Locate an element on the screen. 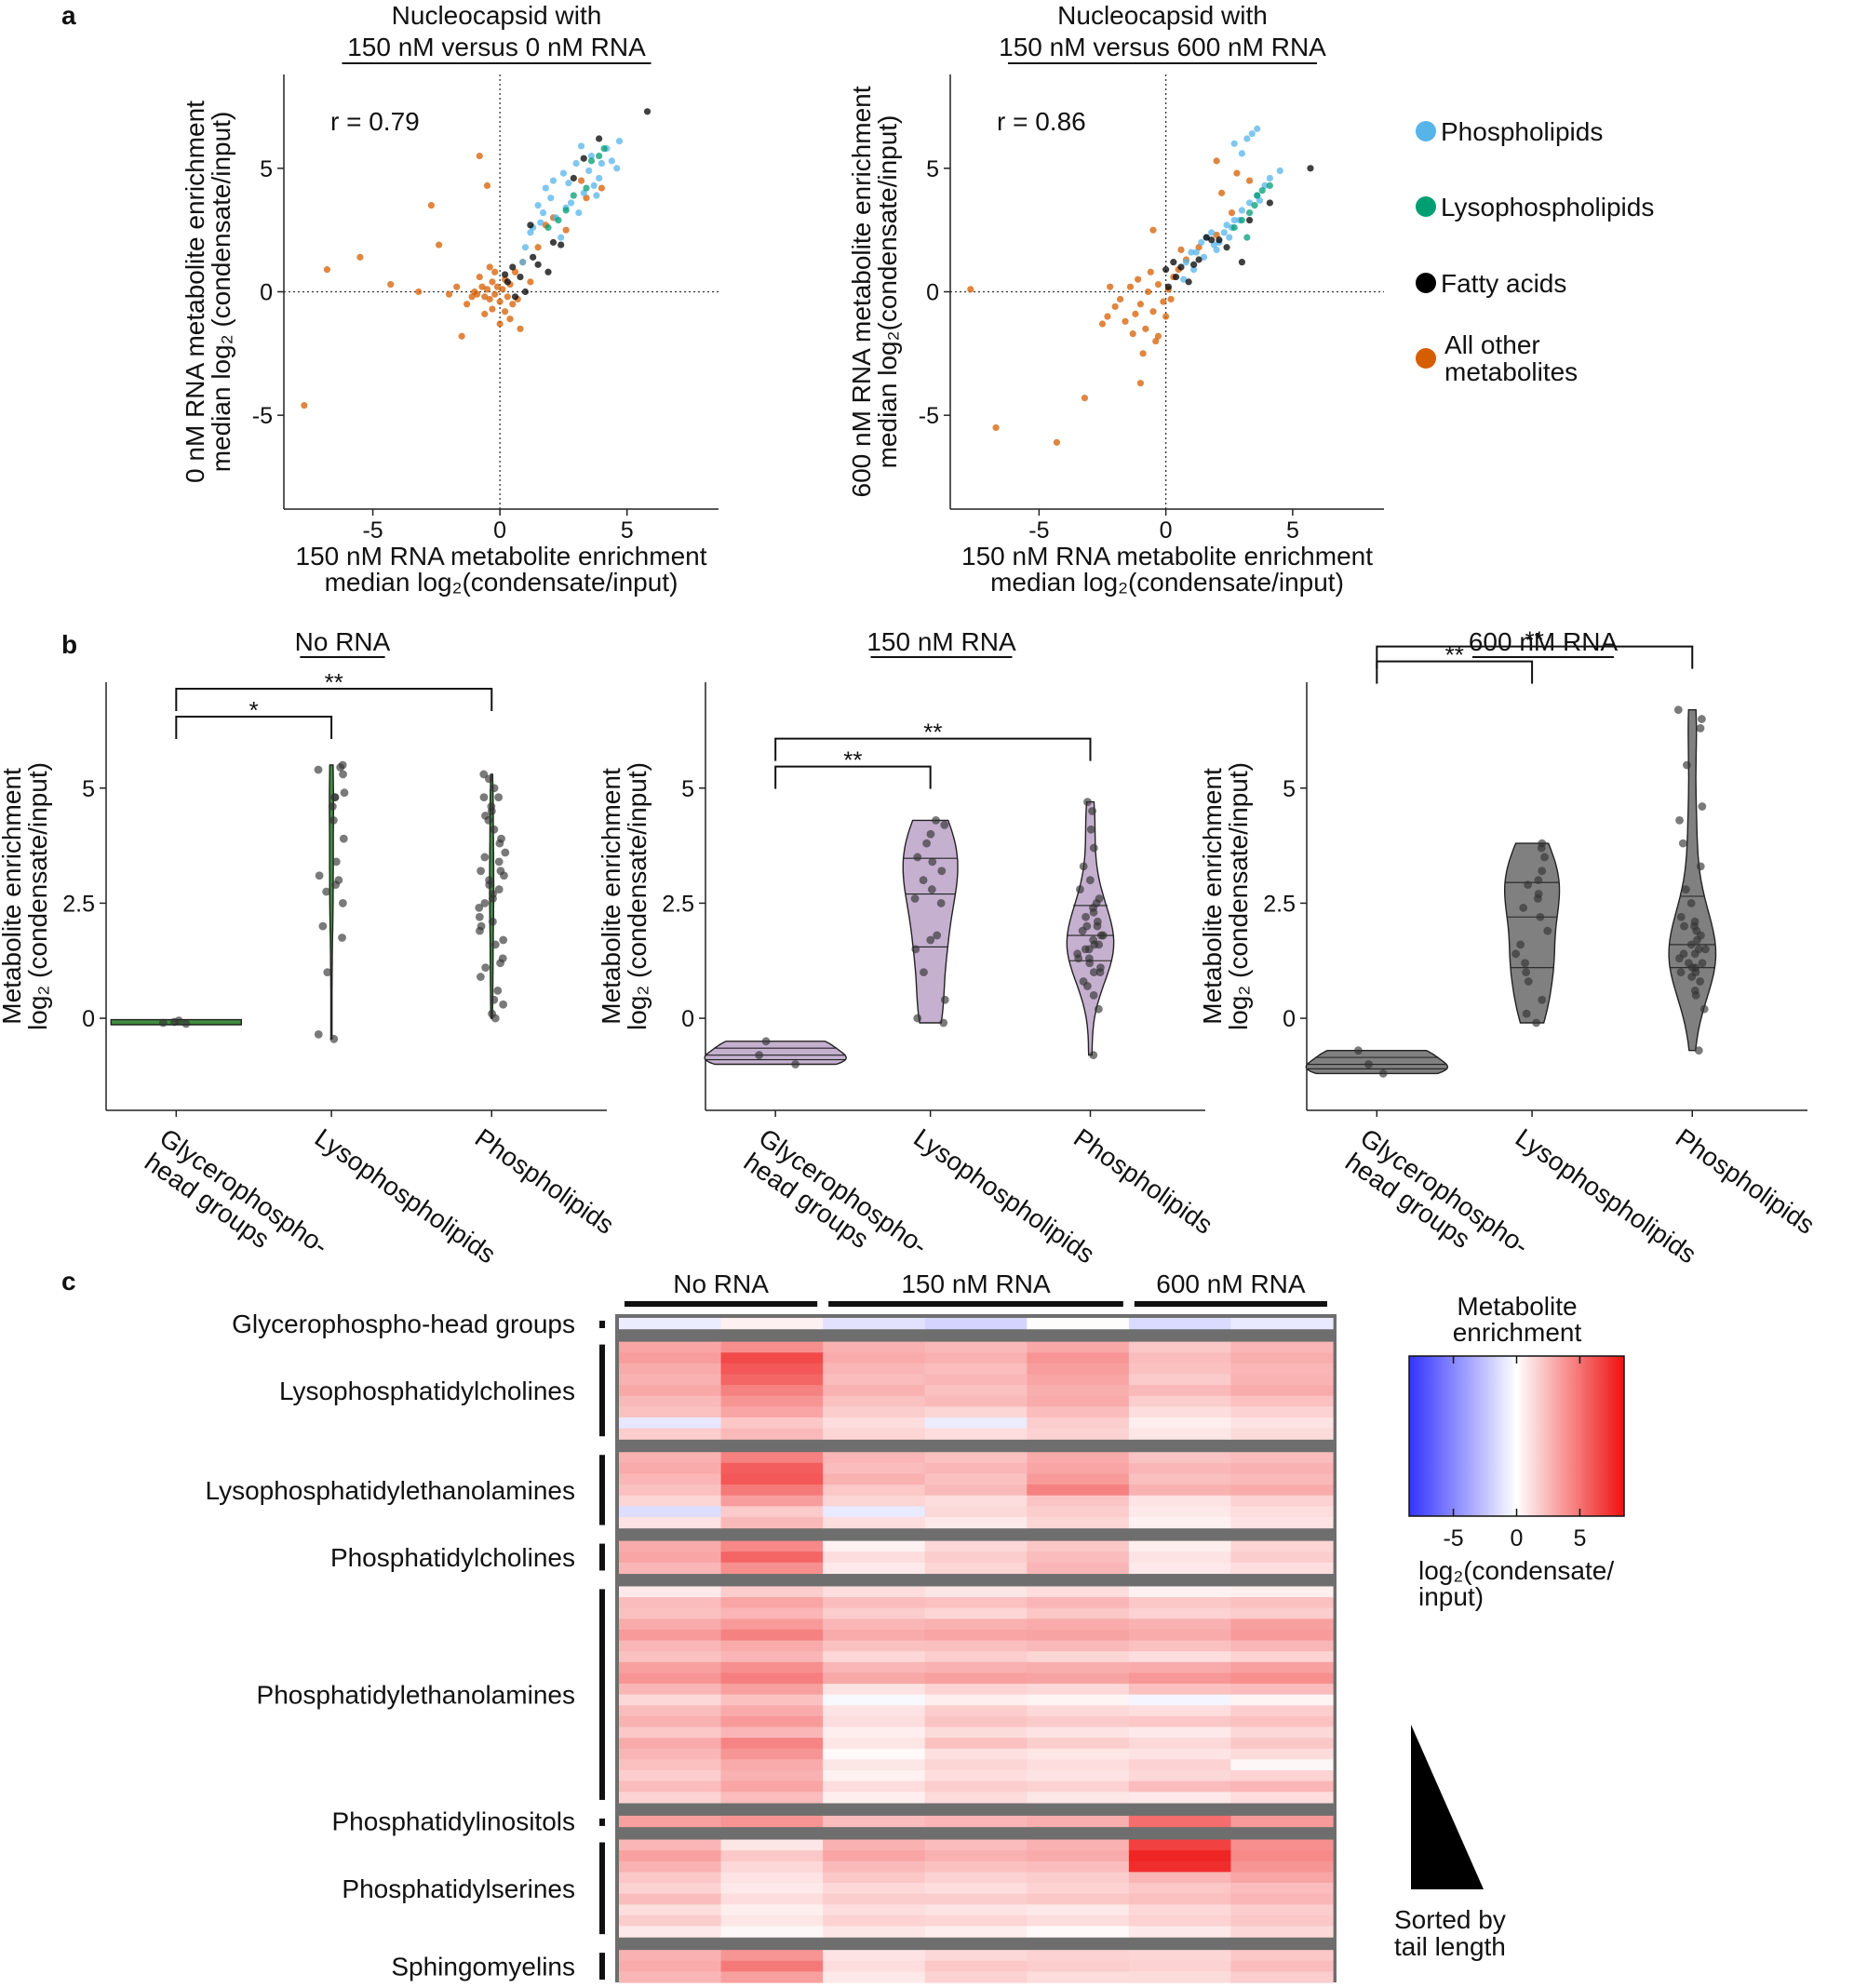 This screenshot has width=1854, height=1988. colorbar-title: Metabolite is located at coordinates (1517, 1306).